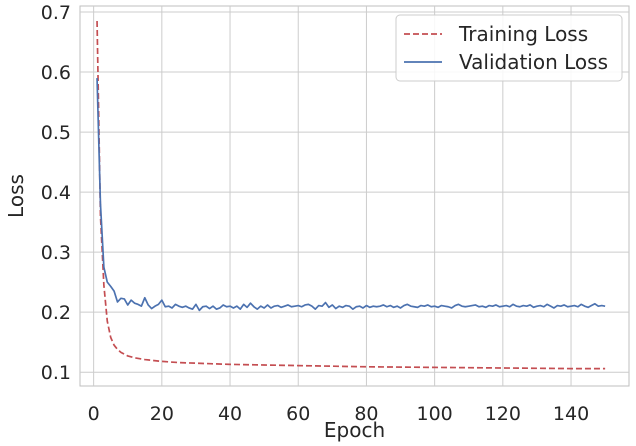 The image size is (636, 446). Describe the element at coordinates (523, 34) in the screenshot. I see `legend-entry: Training Loss` at that location.